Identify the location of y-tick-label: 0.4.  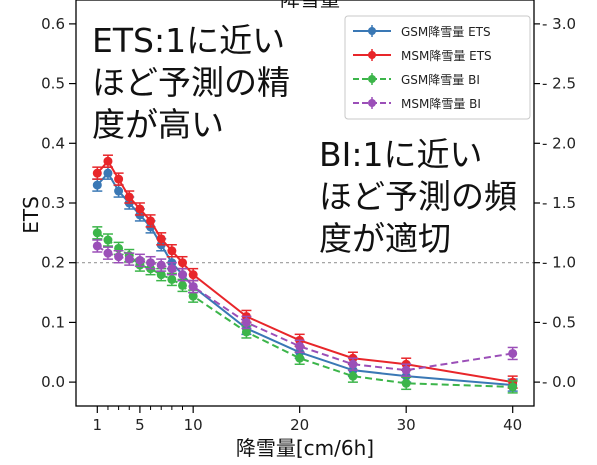
(53, 143).